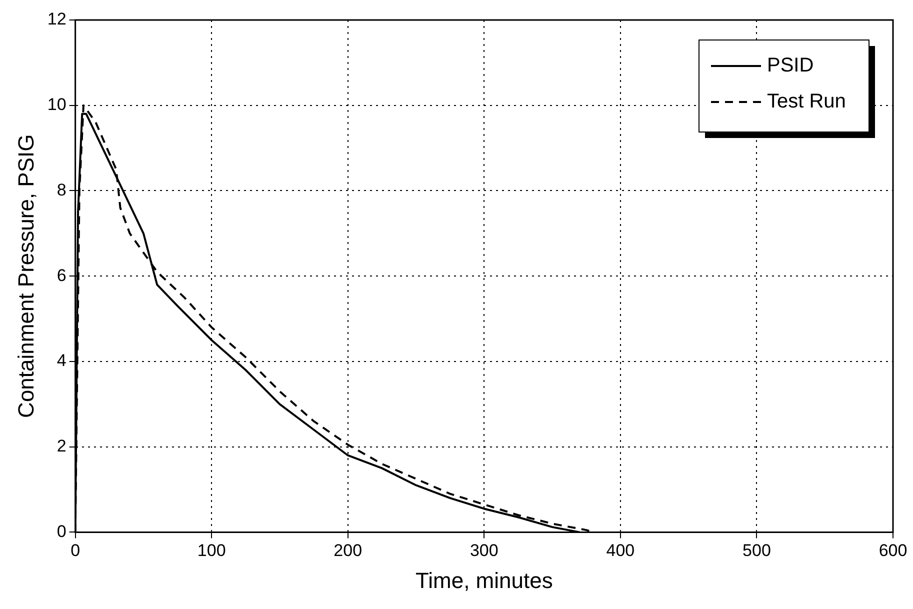  What do you see at coordinates (25, 276) in the screenshot?
I see `y-axis-title: Containment Pressure, PSIG` at bounding box center [25, 276].